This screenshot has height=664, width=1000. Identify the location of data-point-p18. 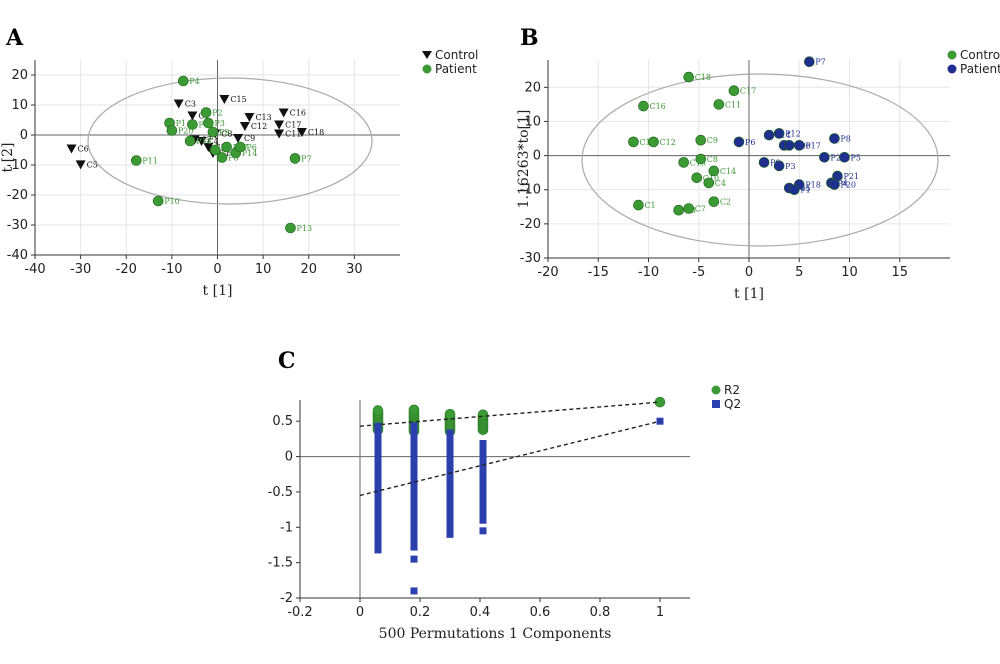
(190, 141).